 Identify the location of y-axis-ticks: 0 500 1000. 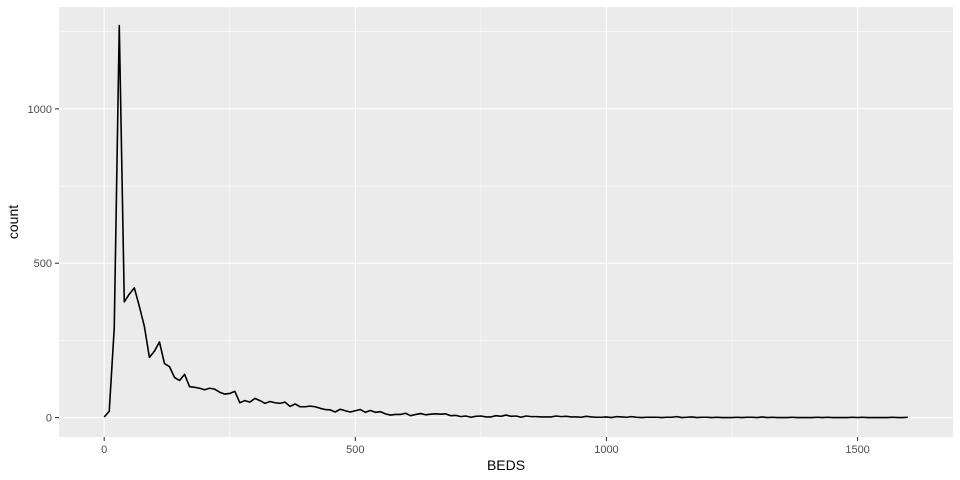
(43, 264).